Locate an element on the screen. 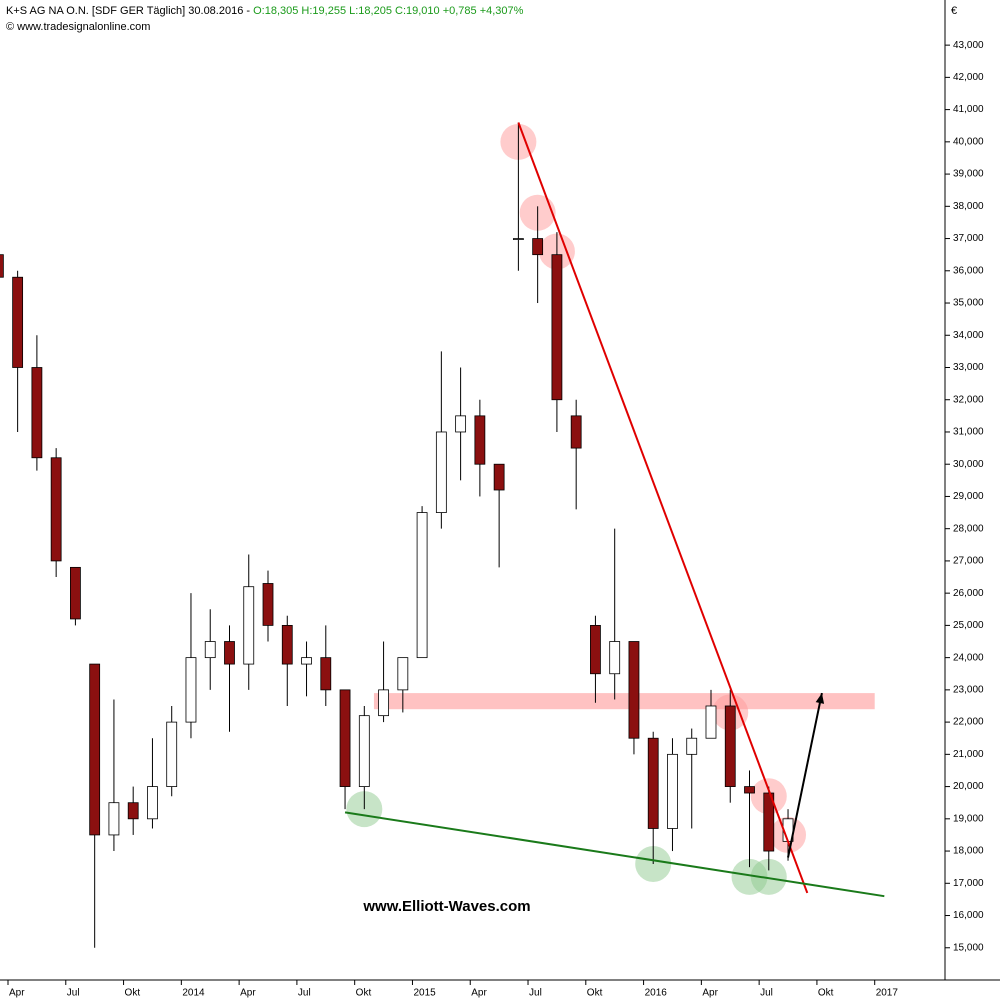  y-tick-label: 27,000 is located at coordinates (968, 561).